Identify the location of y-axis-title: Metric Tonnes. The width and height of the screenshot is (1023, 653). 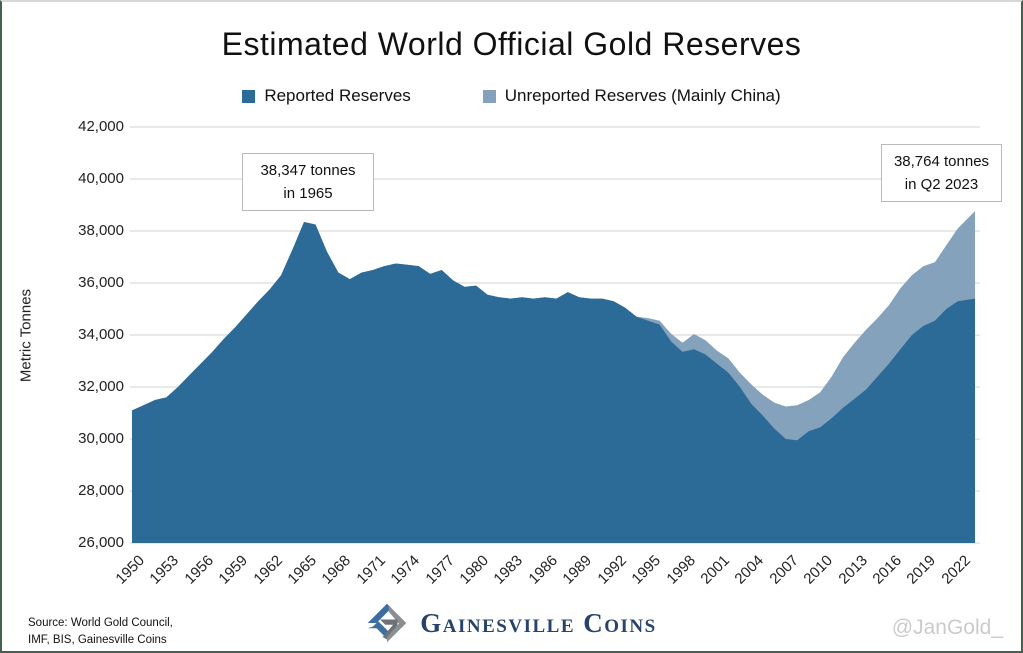
(26, 335).